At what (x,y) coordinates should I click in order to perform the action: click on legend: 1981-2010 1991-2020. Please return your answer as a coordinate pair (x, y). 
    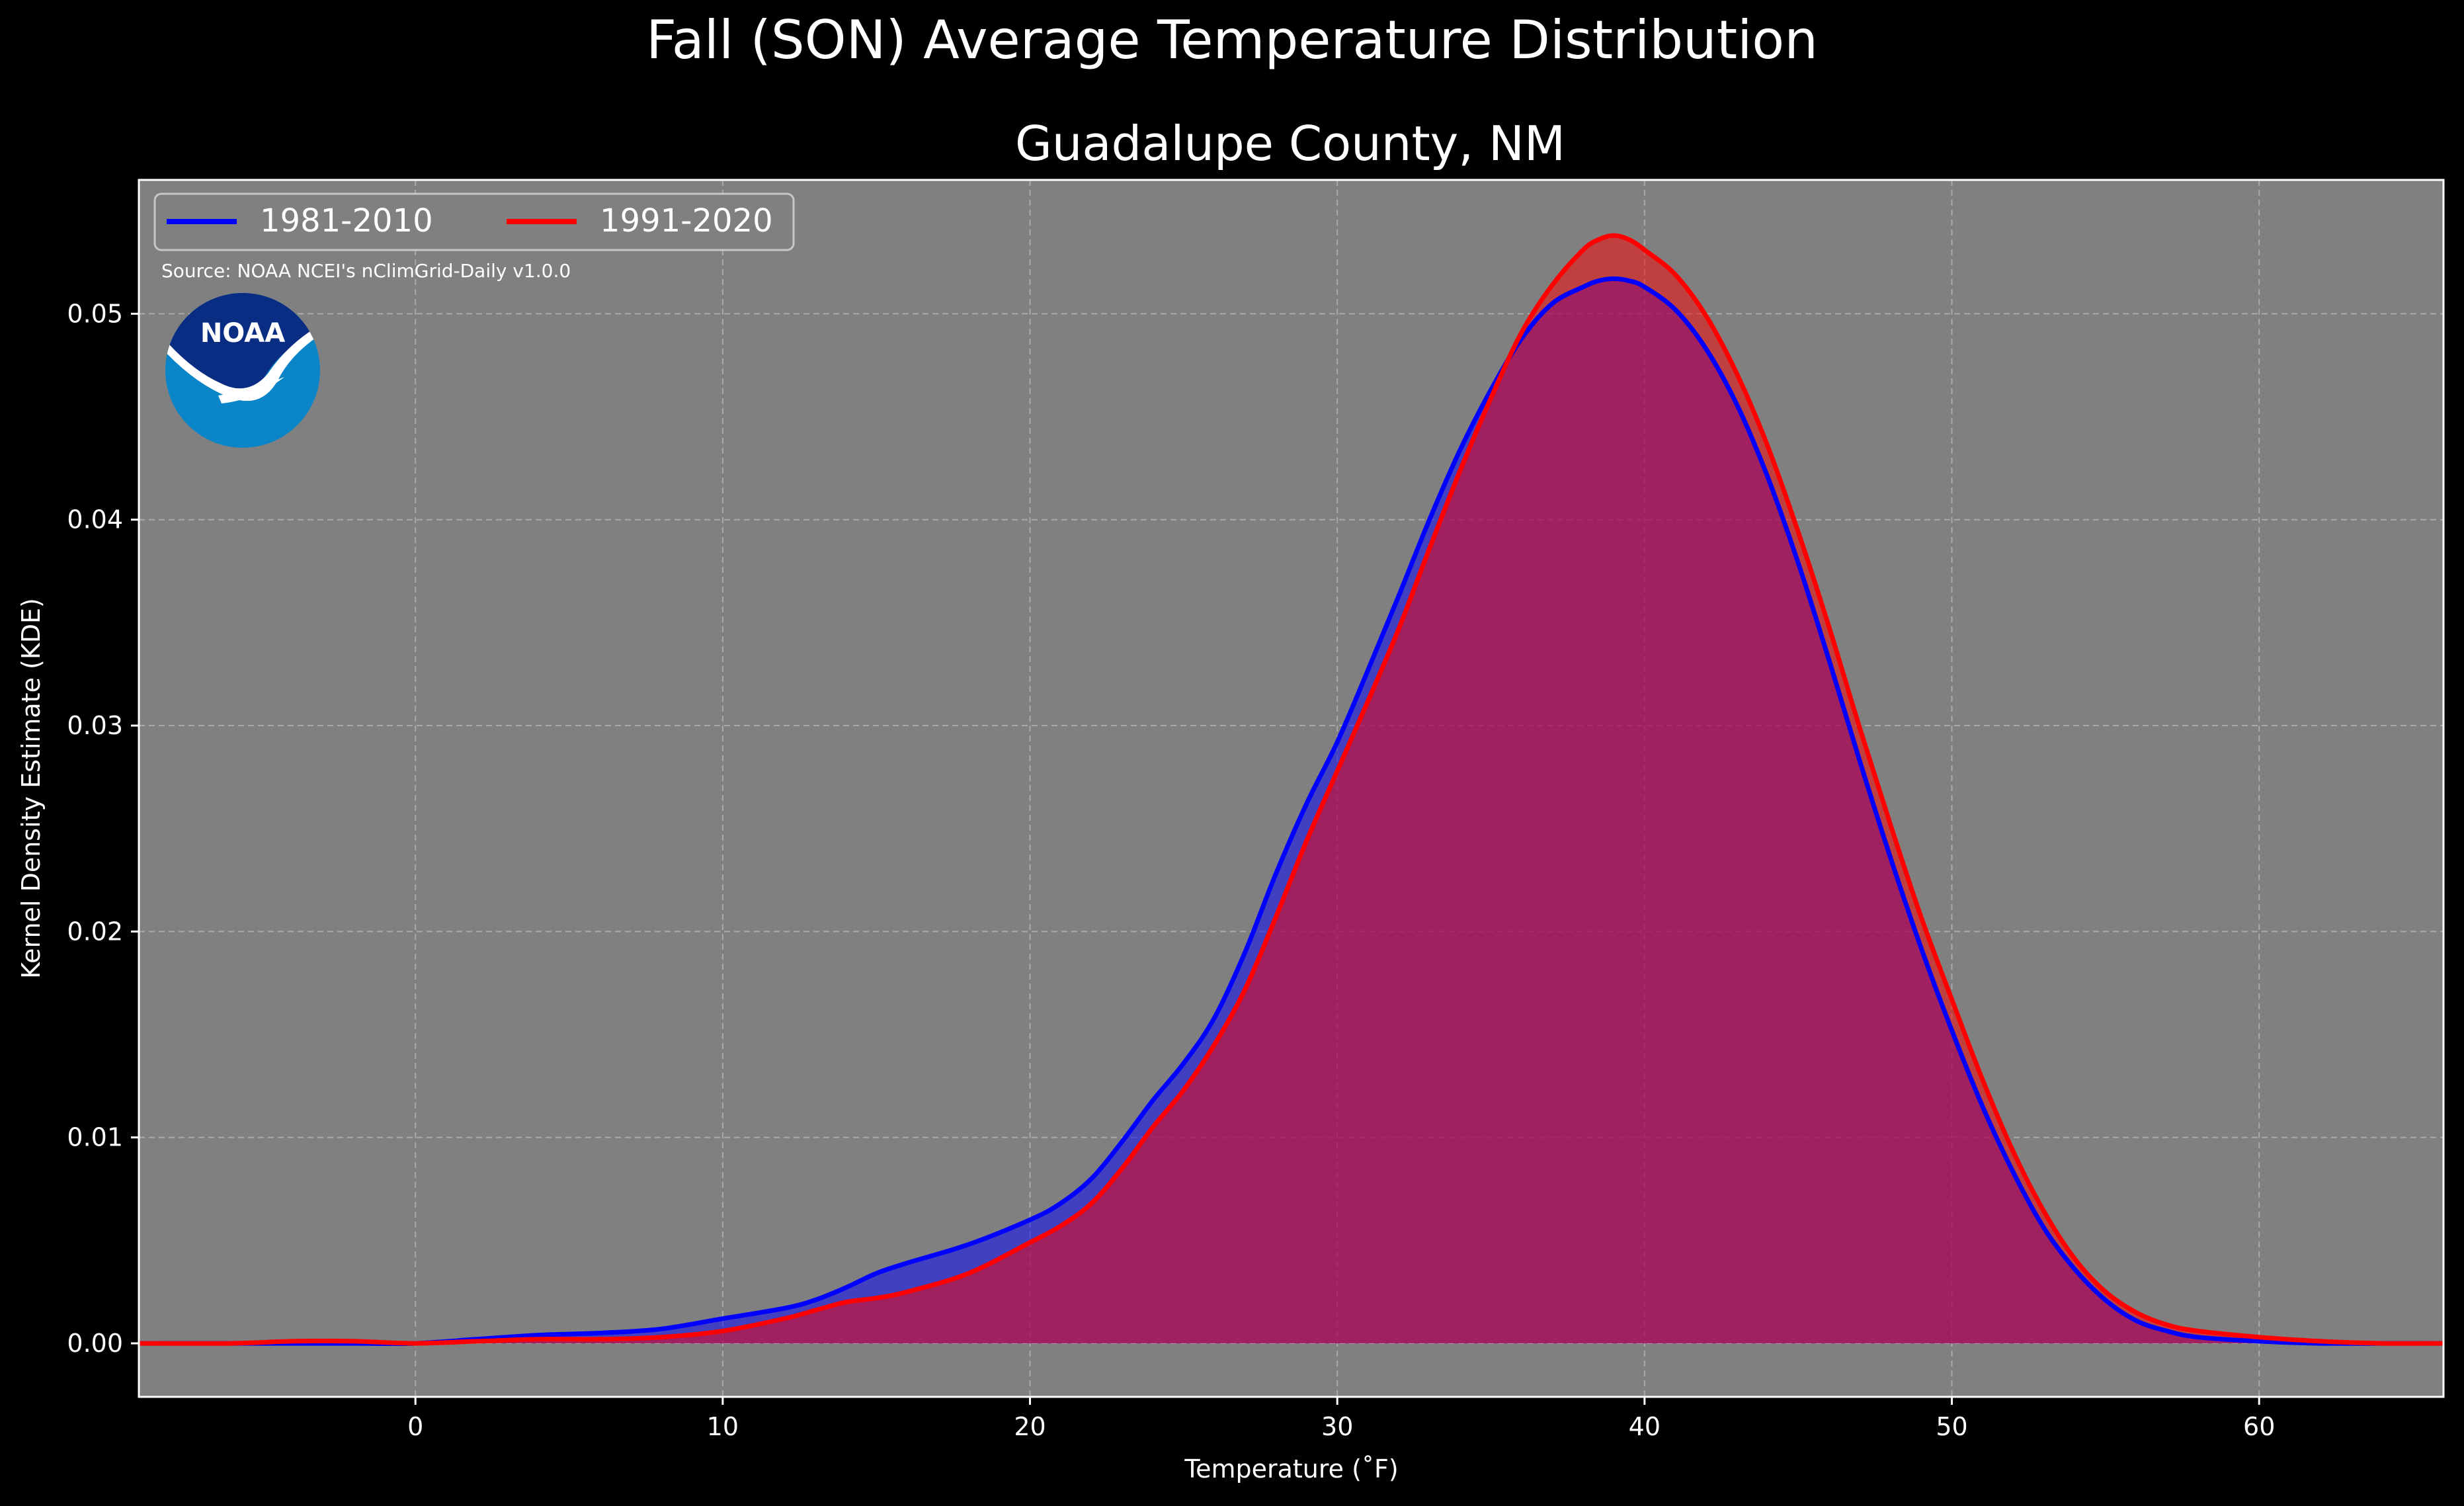
    Looking at the image, I should click on (474, 221).